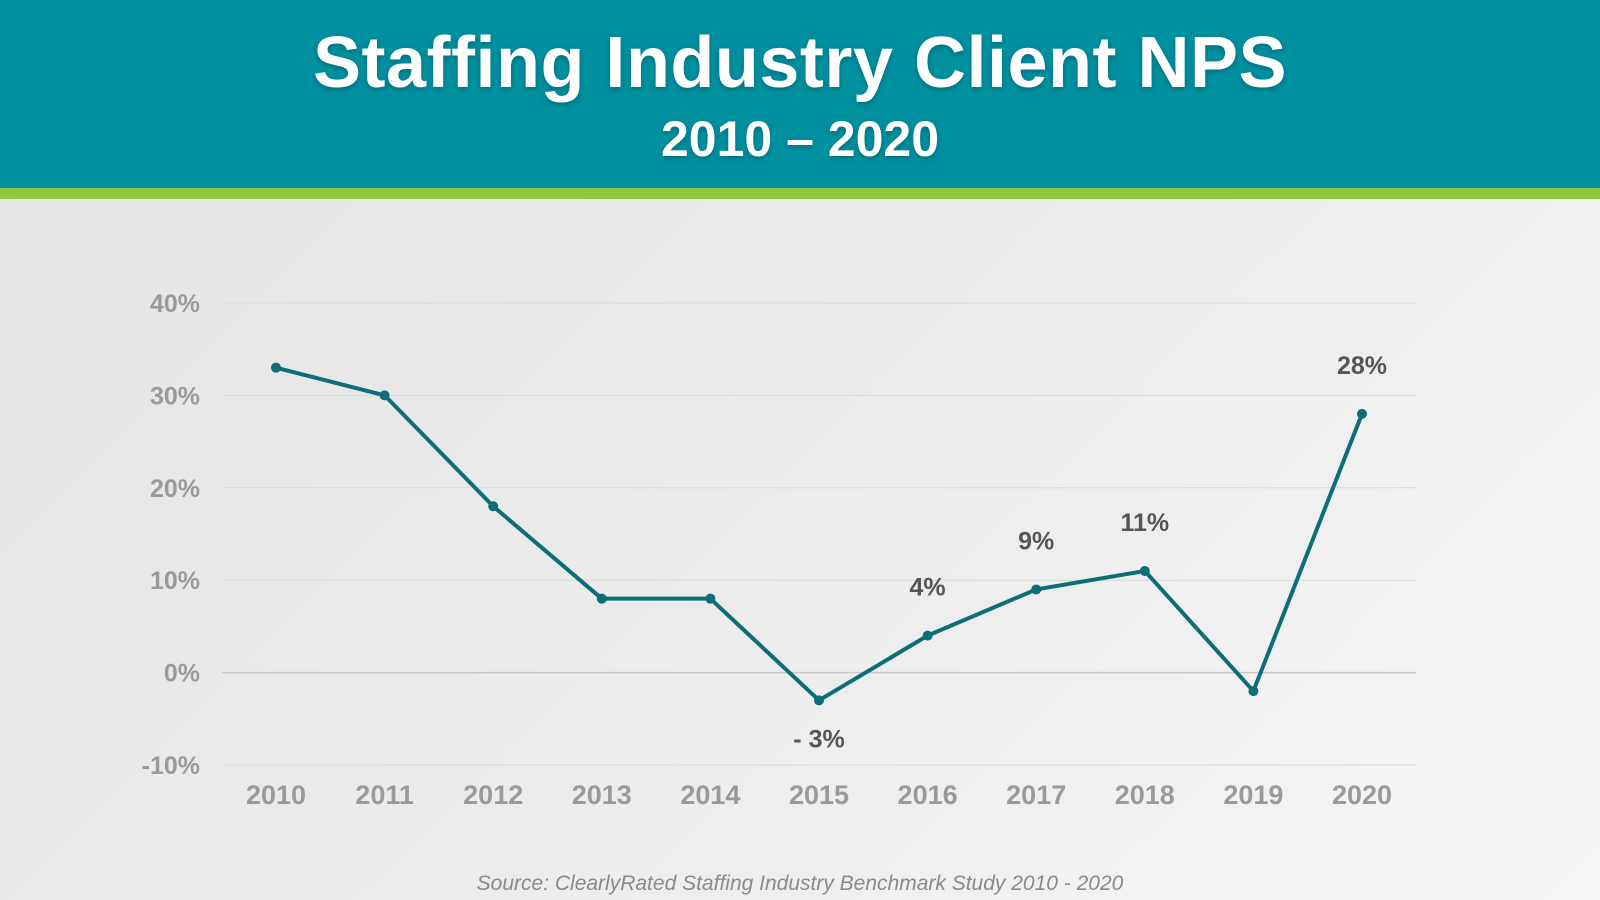 The height and width of the screenshot is (900, 1600). I want to click on x-tick-label: 2017, so click(1036, 795).